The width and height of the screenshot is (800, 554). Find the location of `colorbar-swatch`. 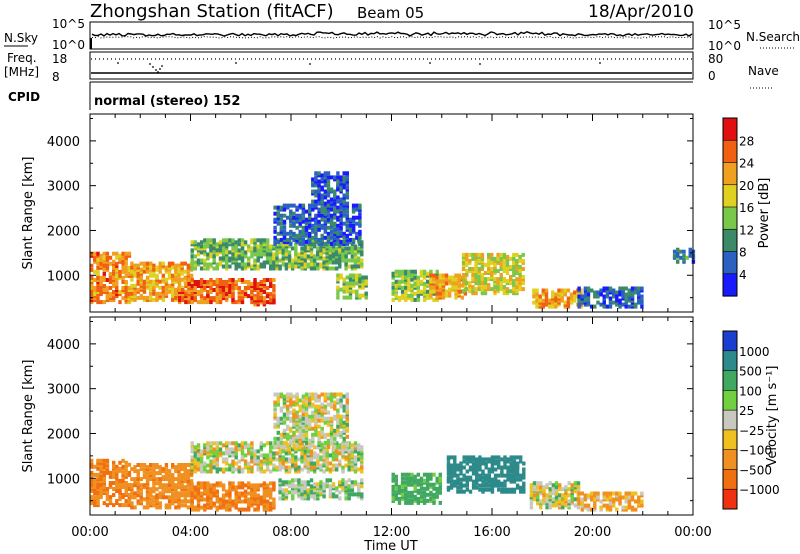

colorbar-swatch is located at coordinates (730, 196).